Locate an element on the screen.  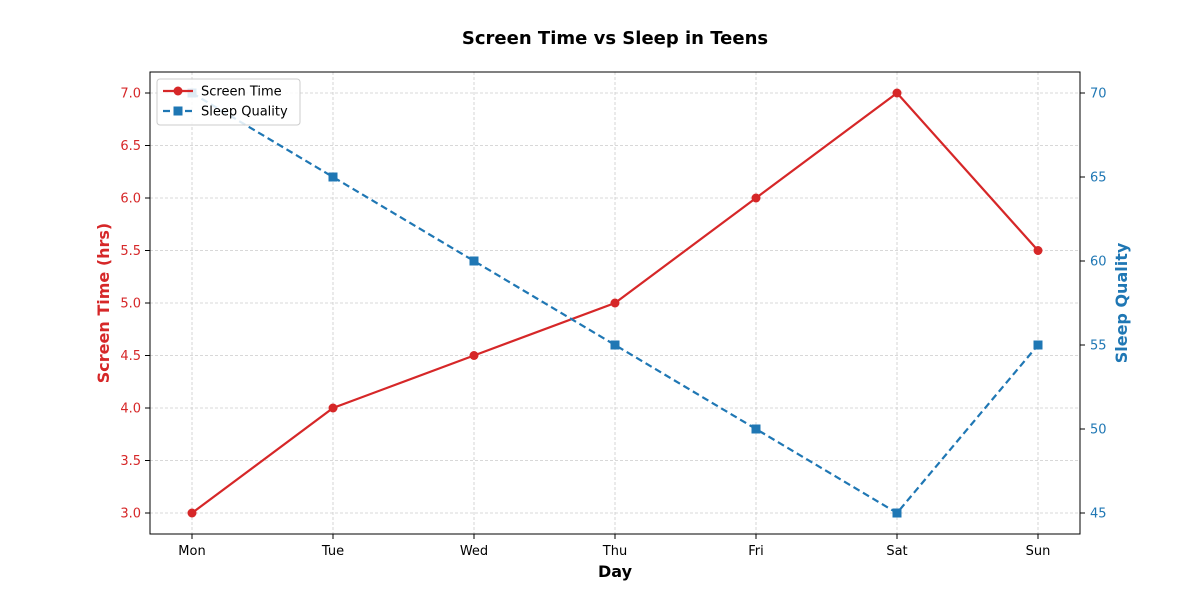
x-tick-label: Sun is located at coordinates (1038, 551).